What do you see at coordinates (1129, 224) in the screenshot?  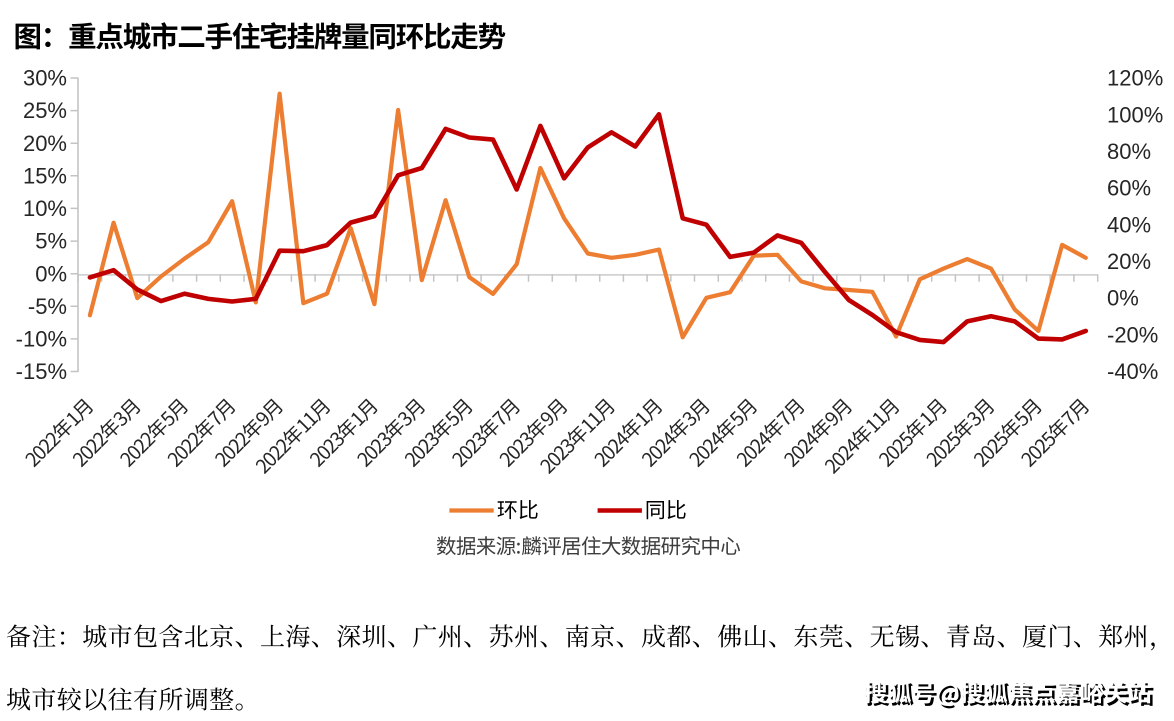 I see `svg-text: 40%` at bounding box center [1129, 224].